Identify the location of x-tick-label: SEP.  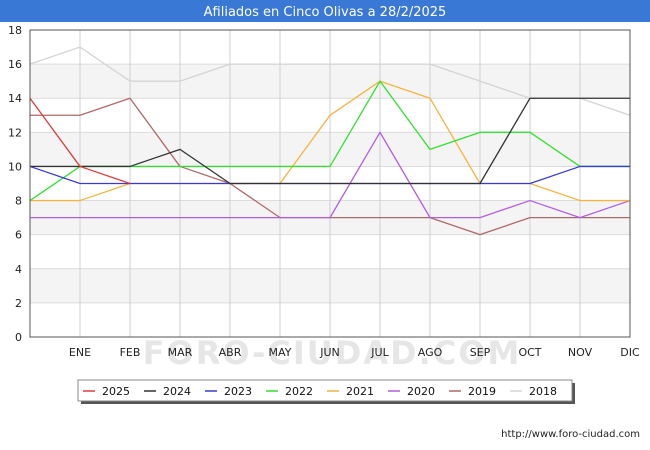
(480, 352).